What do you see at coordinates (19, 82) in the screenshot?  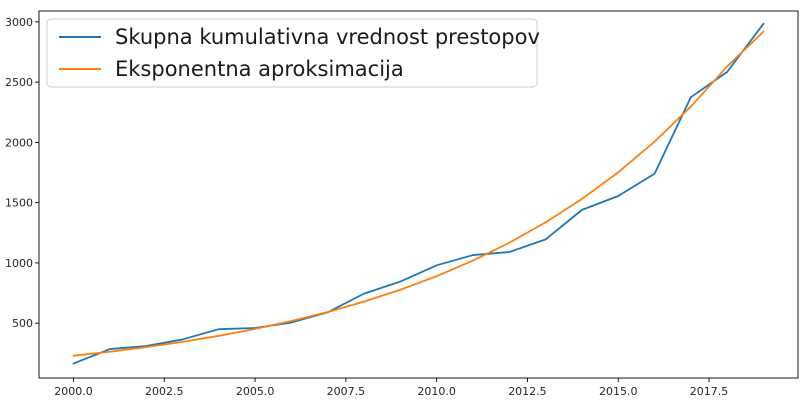 I see `y-tick-label: 2500` at bounding box center [19, 82].